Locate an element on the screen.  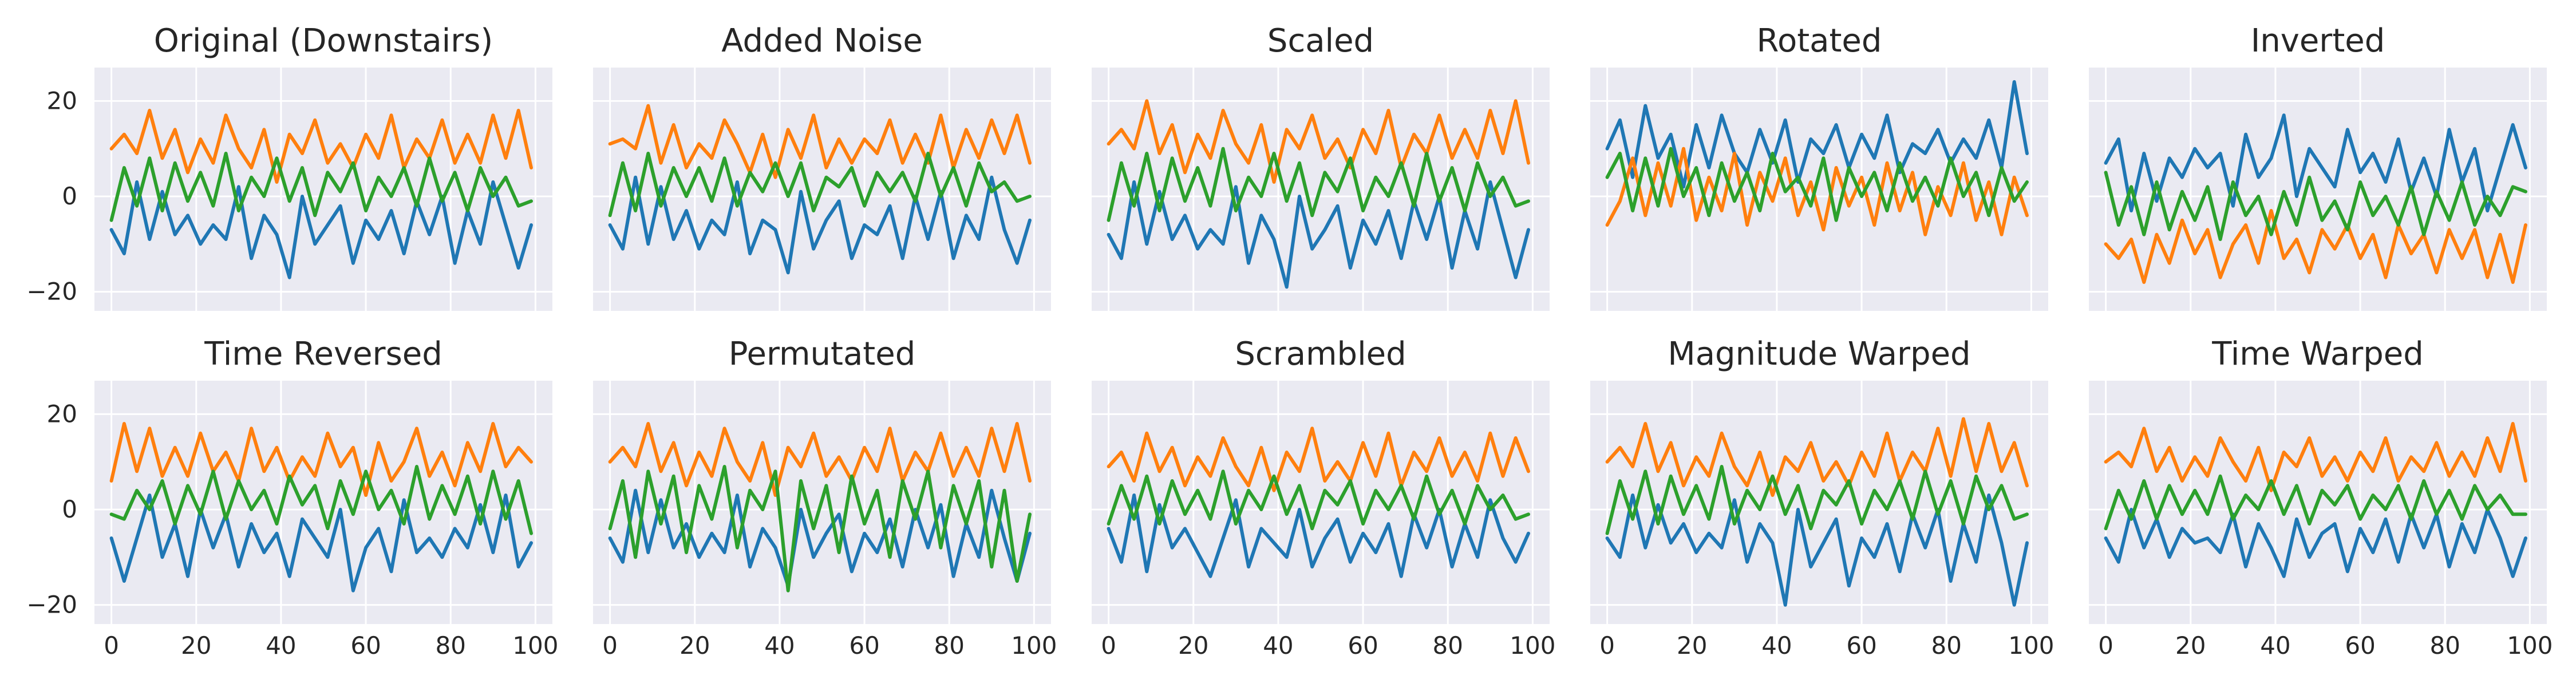
panel-title: Time Warped is located at coordinates (2317, 354).